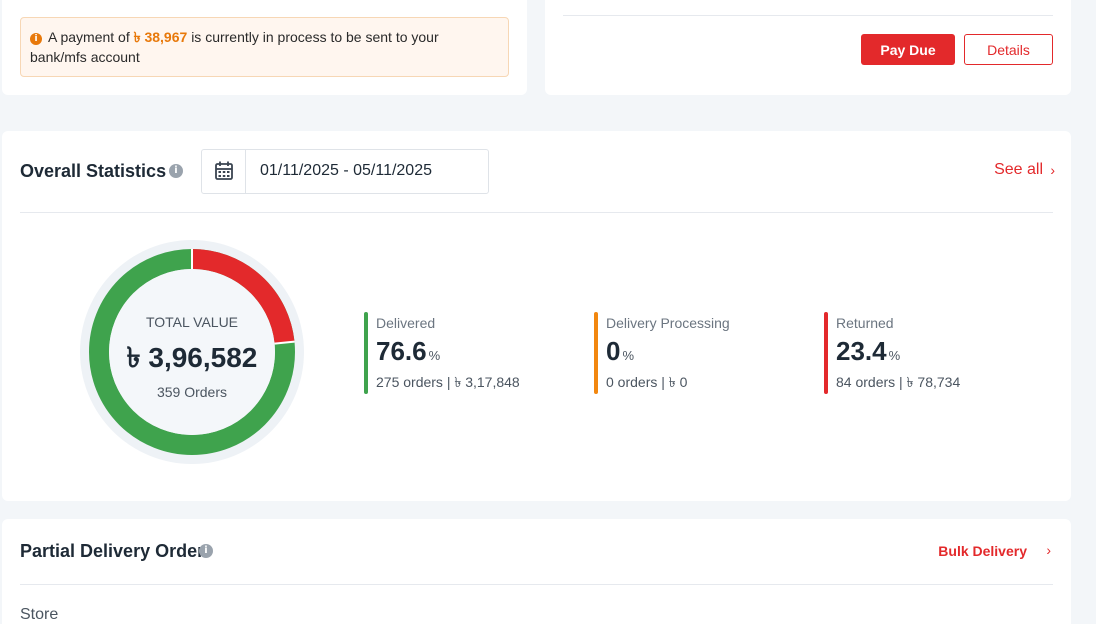  I want to click on metric-returned: Returned 23.4% 84 orders | ৳ 78,734, so click(924, 353).